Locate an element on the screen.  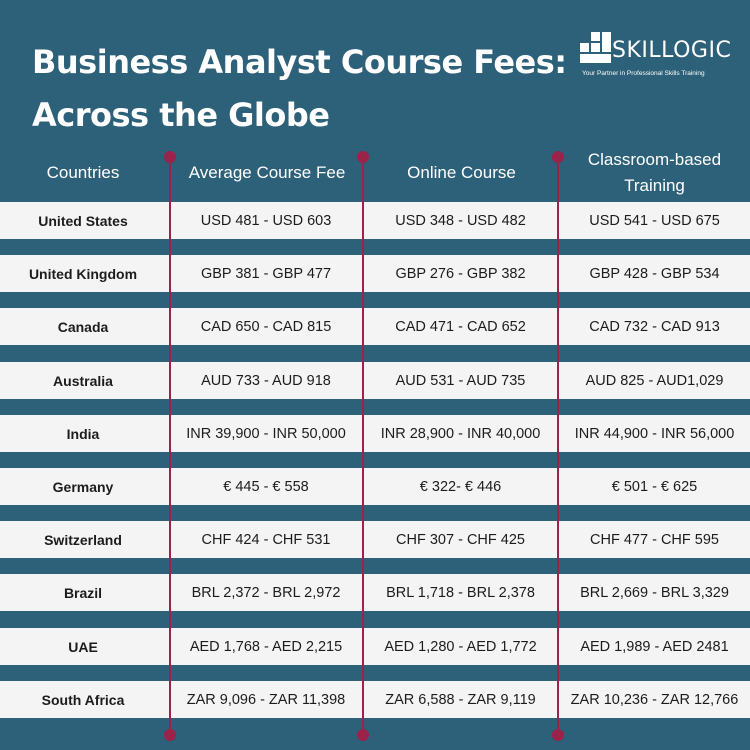
online-fee-cell: AED 1,280 - AED 1,772 is located at coordinates (460, 646).